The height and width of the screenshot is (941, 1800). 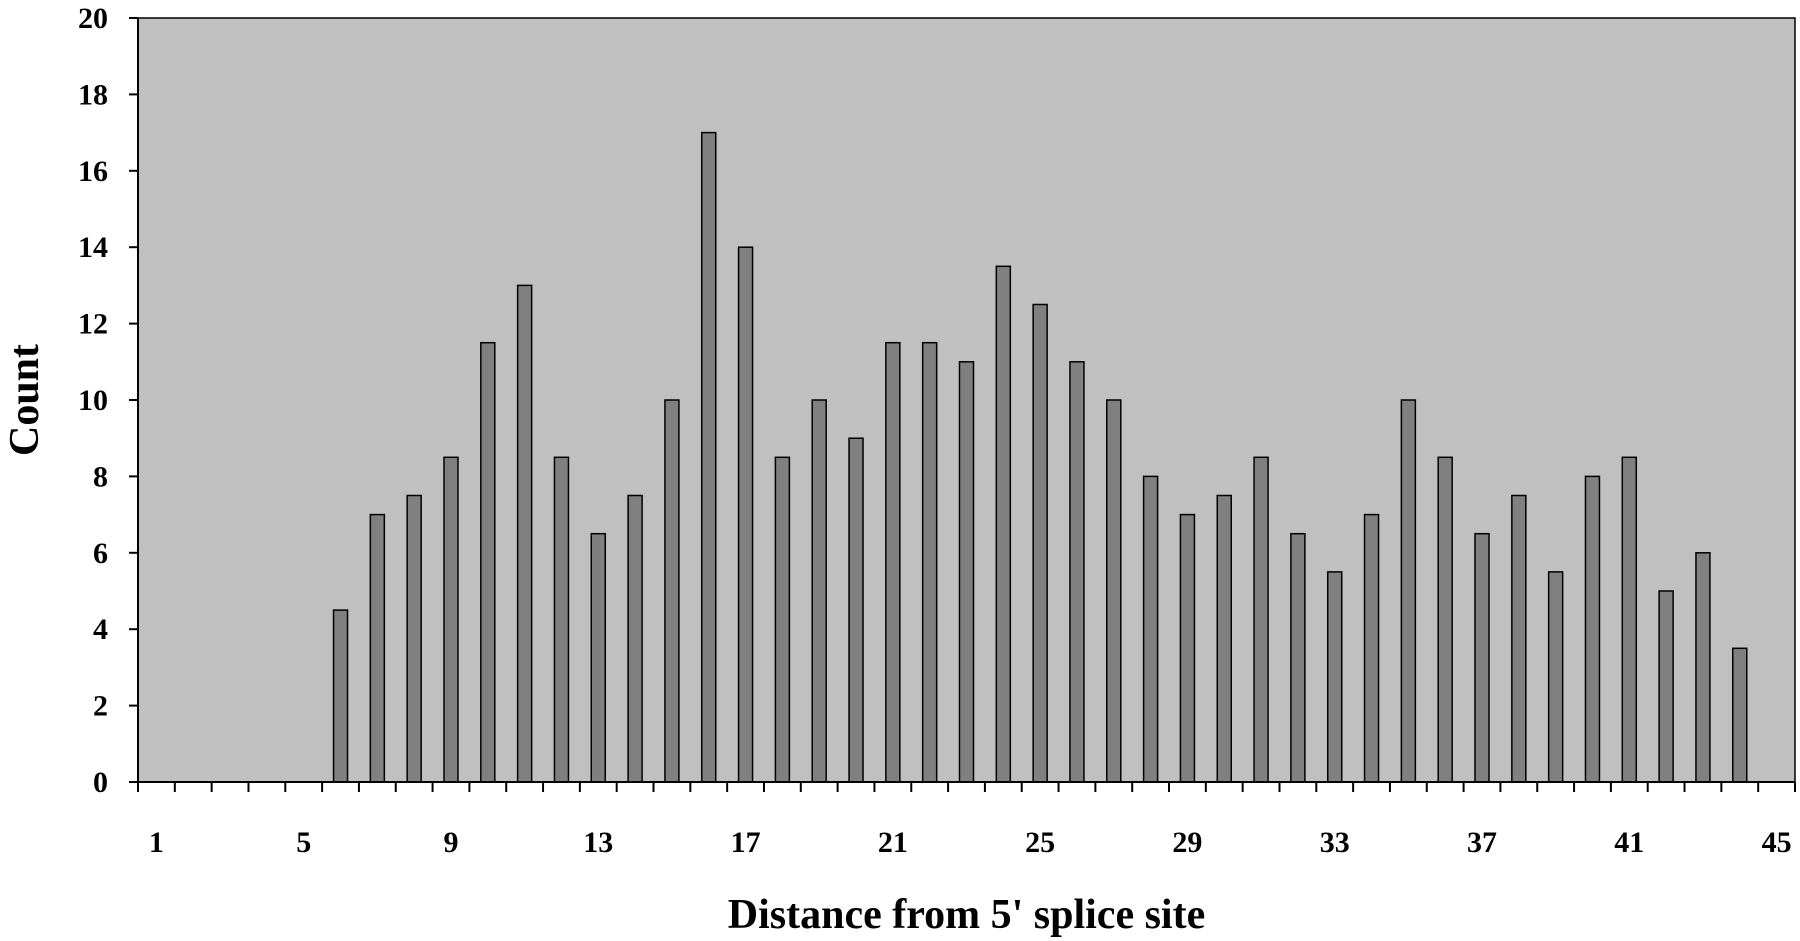 What do you see at coordinates (93, 18) in the screenshot?
I see `y-tick-label: 20` at bounding box center [93, 18].